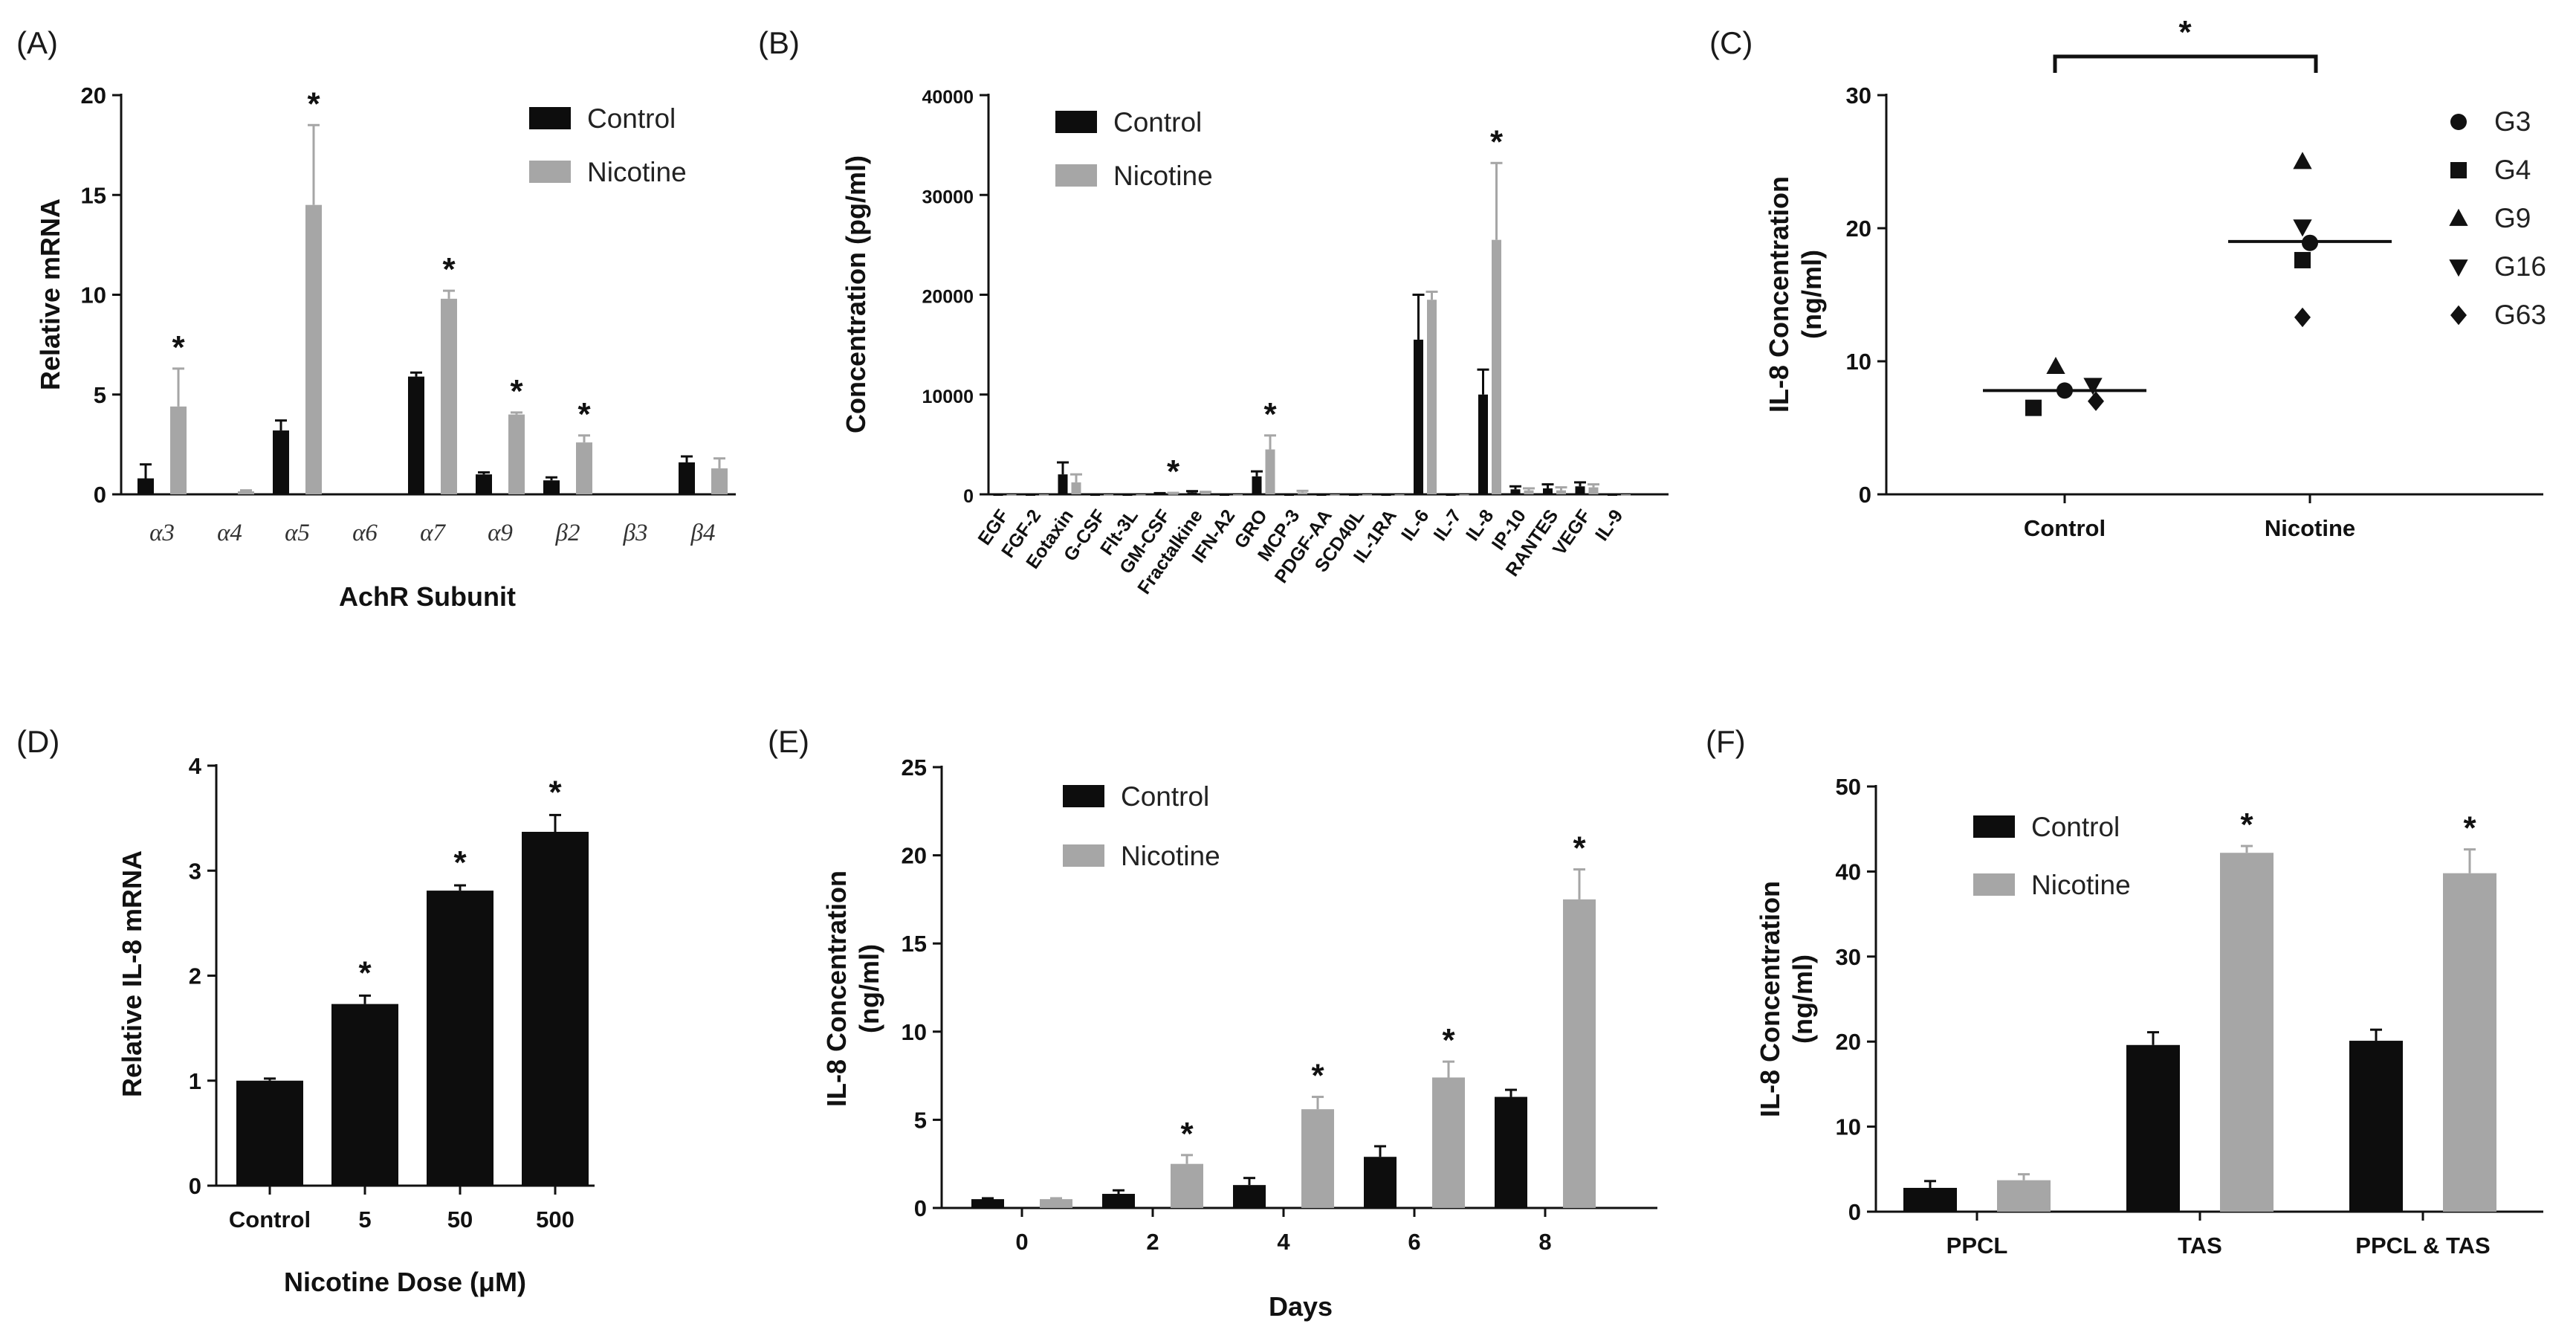 The image size is (2576, 1344). Describe the element at coordinates (948, 98) in the screenshot. I see `panel-b-y-tick-label: 40000` at that location.